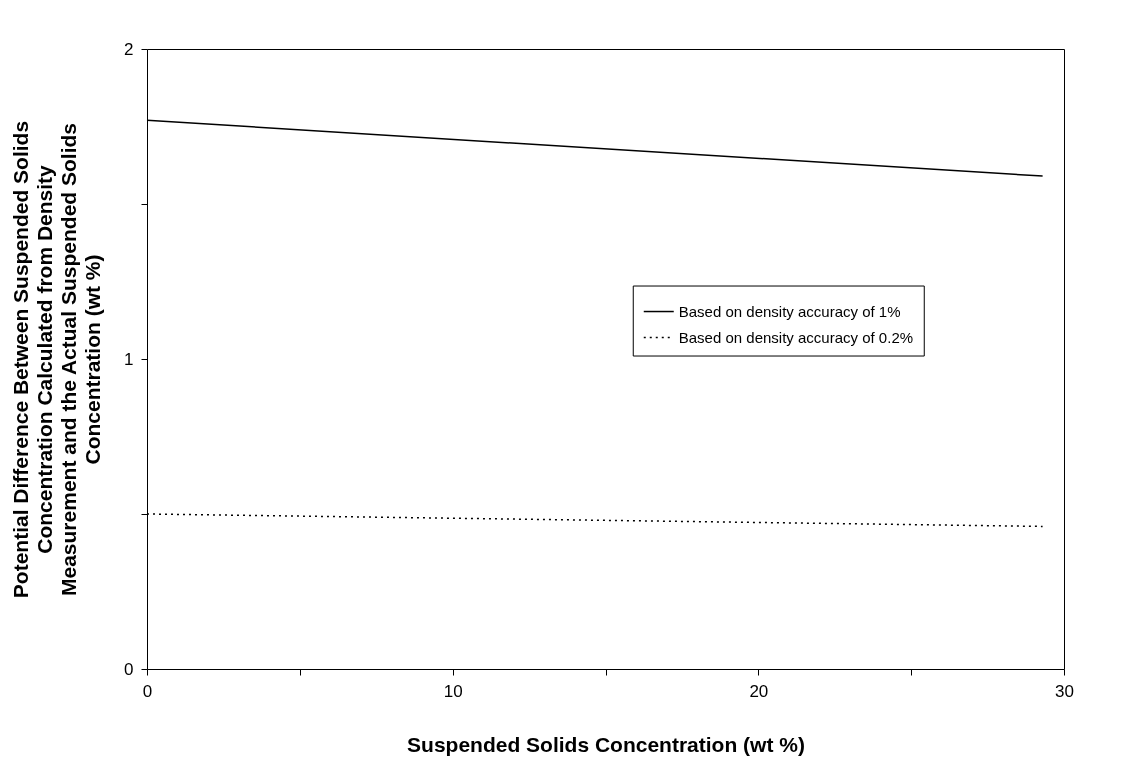  Describe the element at coordinates (789, 311) in the screenshot. I see `legend-label: Based on density accuracy of 1%` at that location.